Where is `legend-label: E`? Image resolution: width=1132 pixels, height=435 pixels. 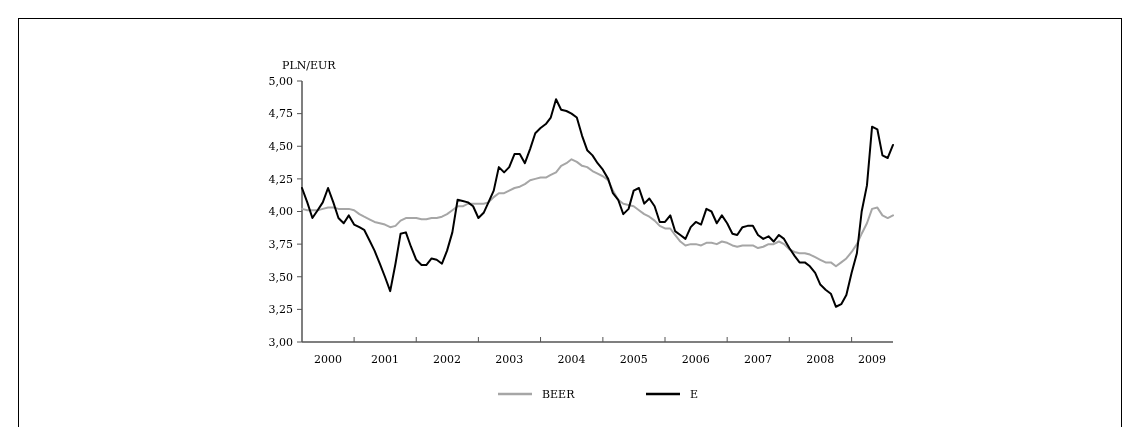
legend-label: E is located at coordinates (694, 394).